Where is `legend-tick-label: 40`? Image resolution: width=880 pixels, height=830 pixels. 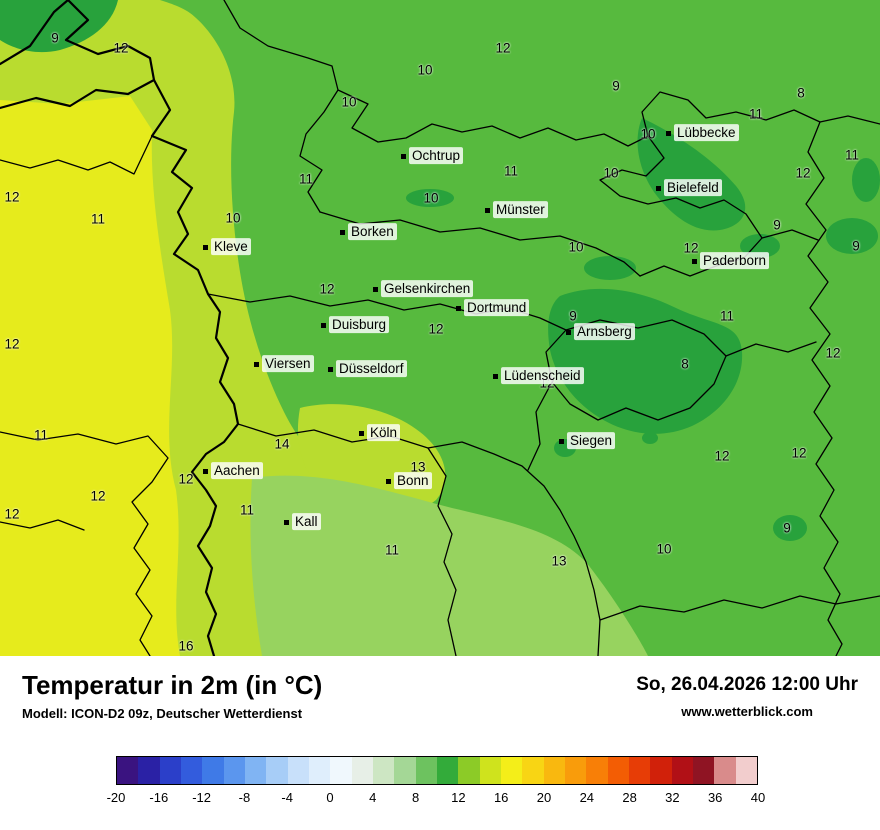 legend-tick-label: 40 is located at coordinates (758, 797).